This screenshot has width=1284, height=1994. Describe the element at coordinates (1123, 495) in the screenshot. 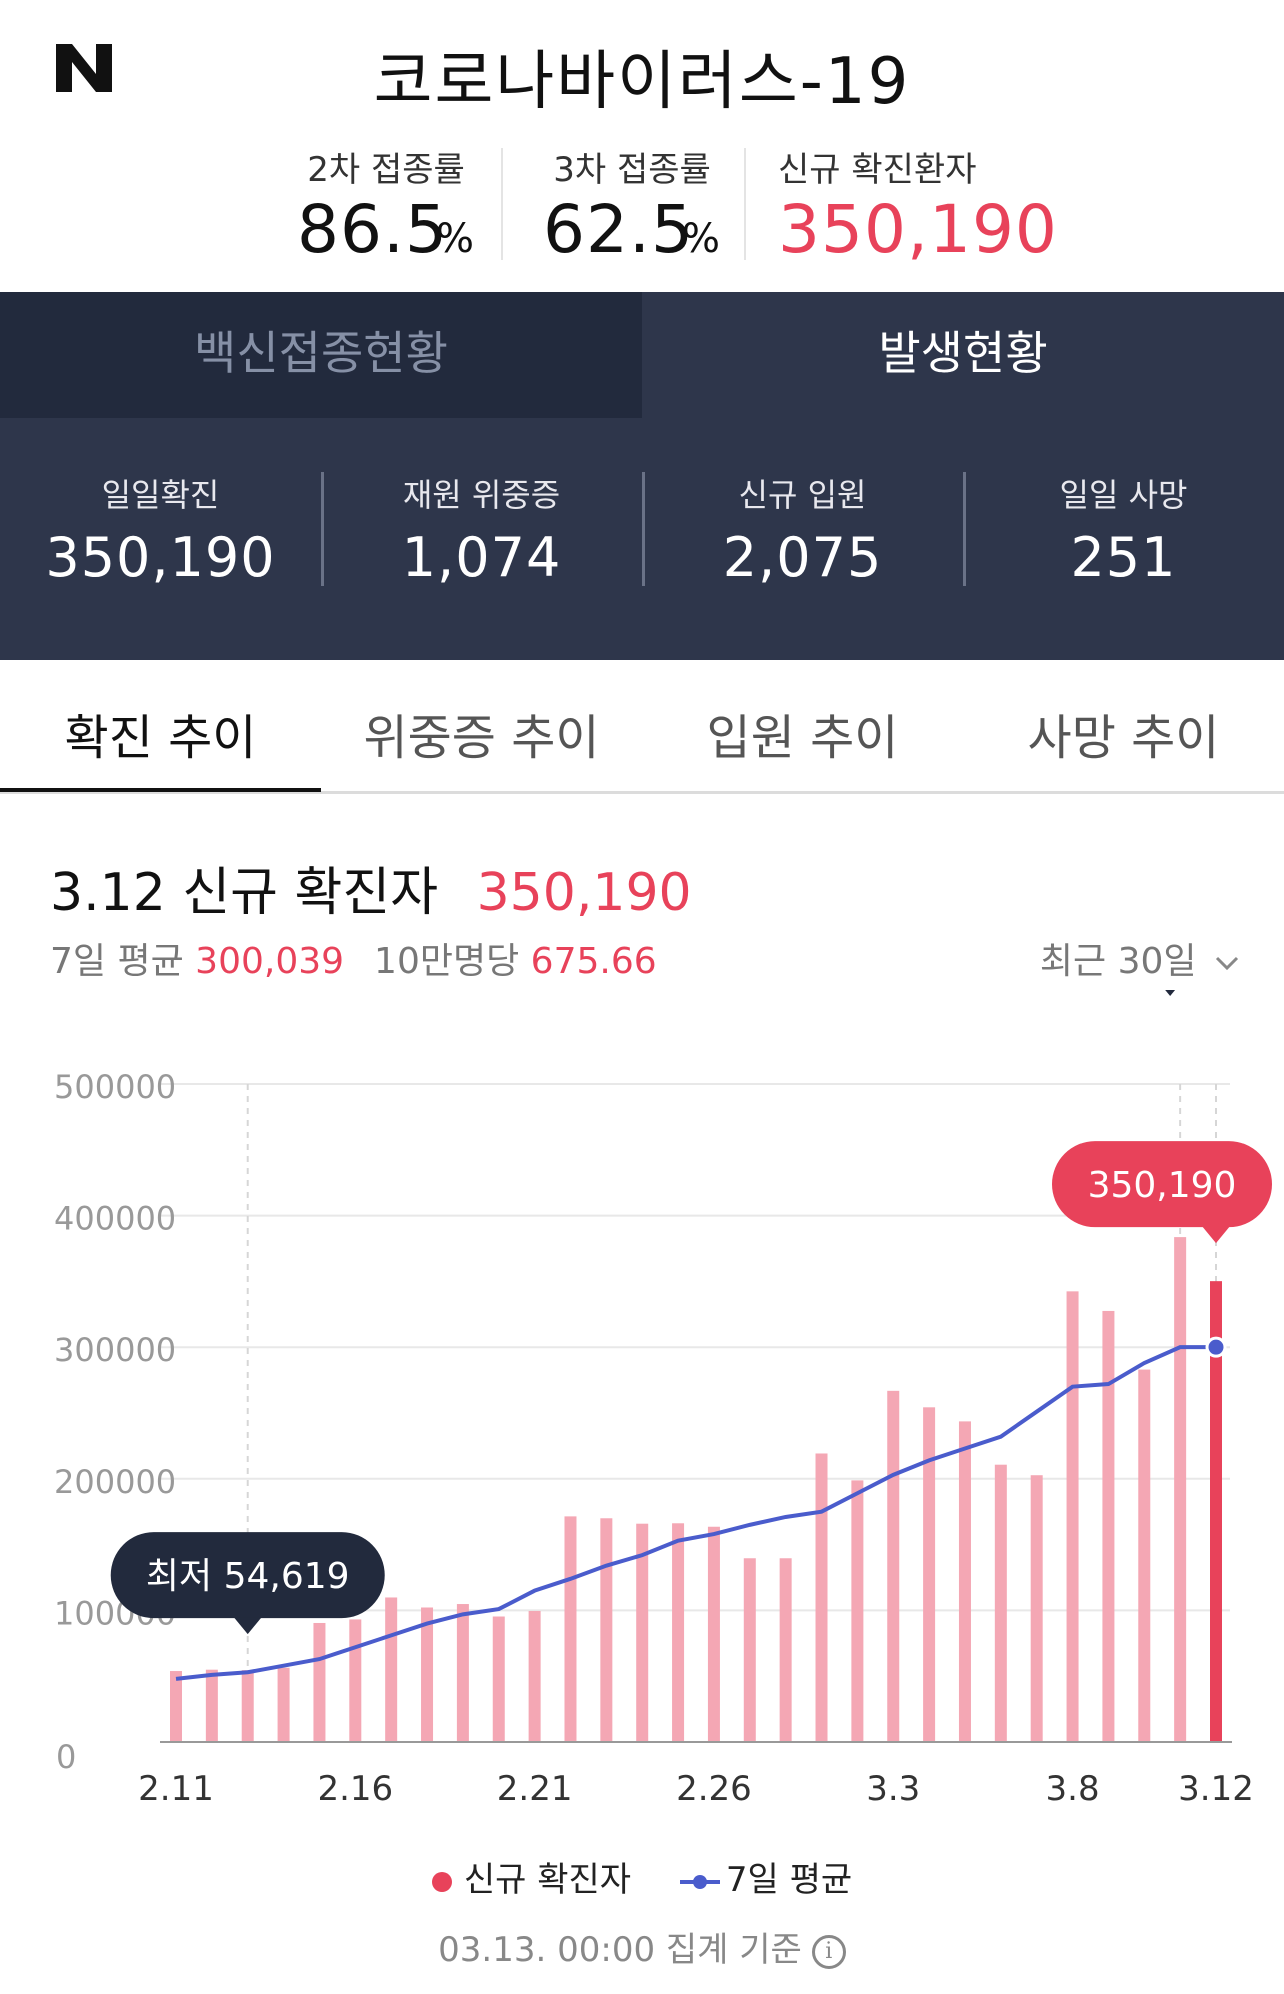

I see `metric-label: 일일 사망` at that location.